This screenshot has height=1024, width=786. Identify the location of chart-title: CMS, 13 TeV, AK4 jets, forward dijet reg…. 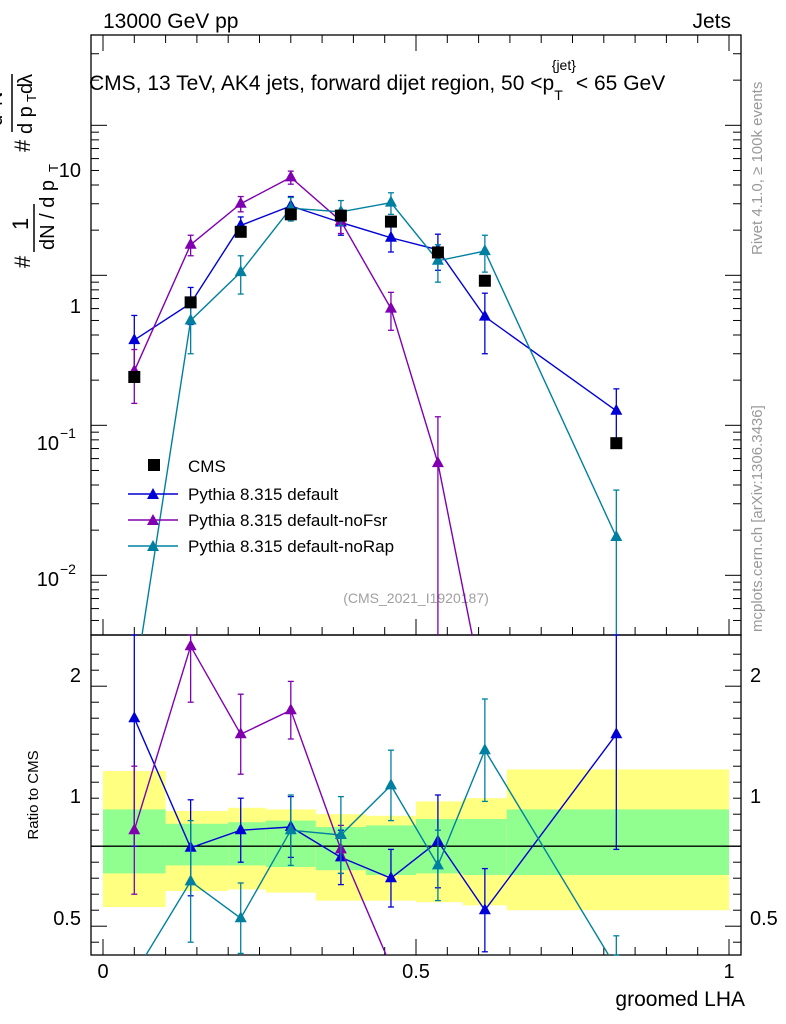
(377, 80).